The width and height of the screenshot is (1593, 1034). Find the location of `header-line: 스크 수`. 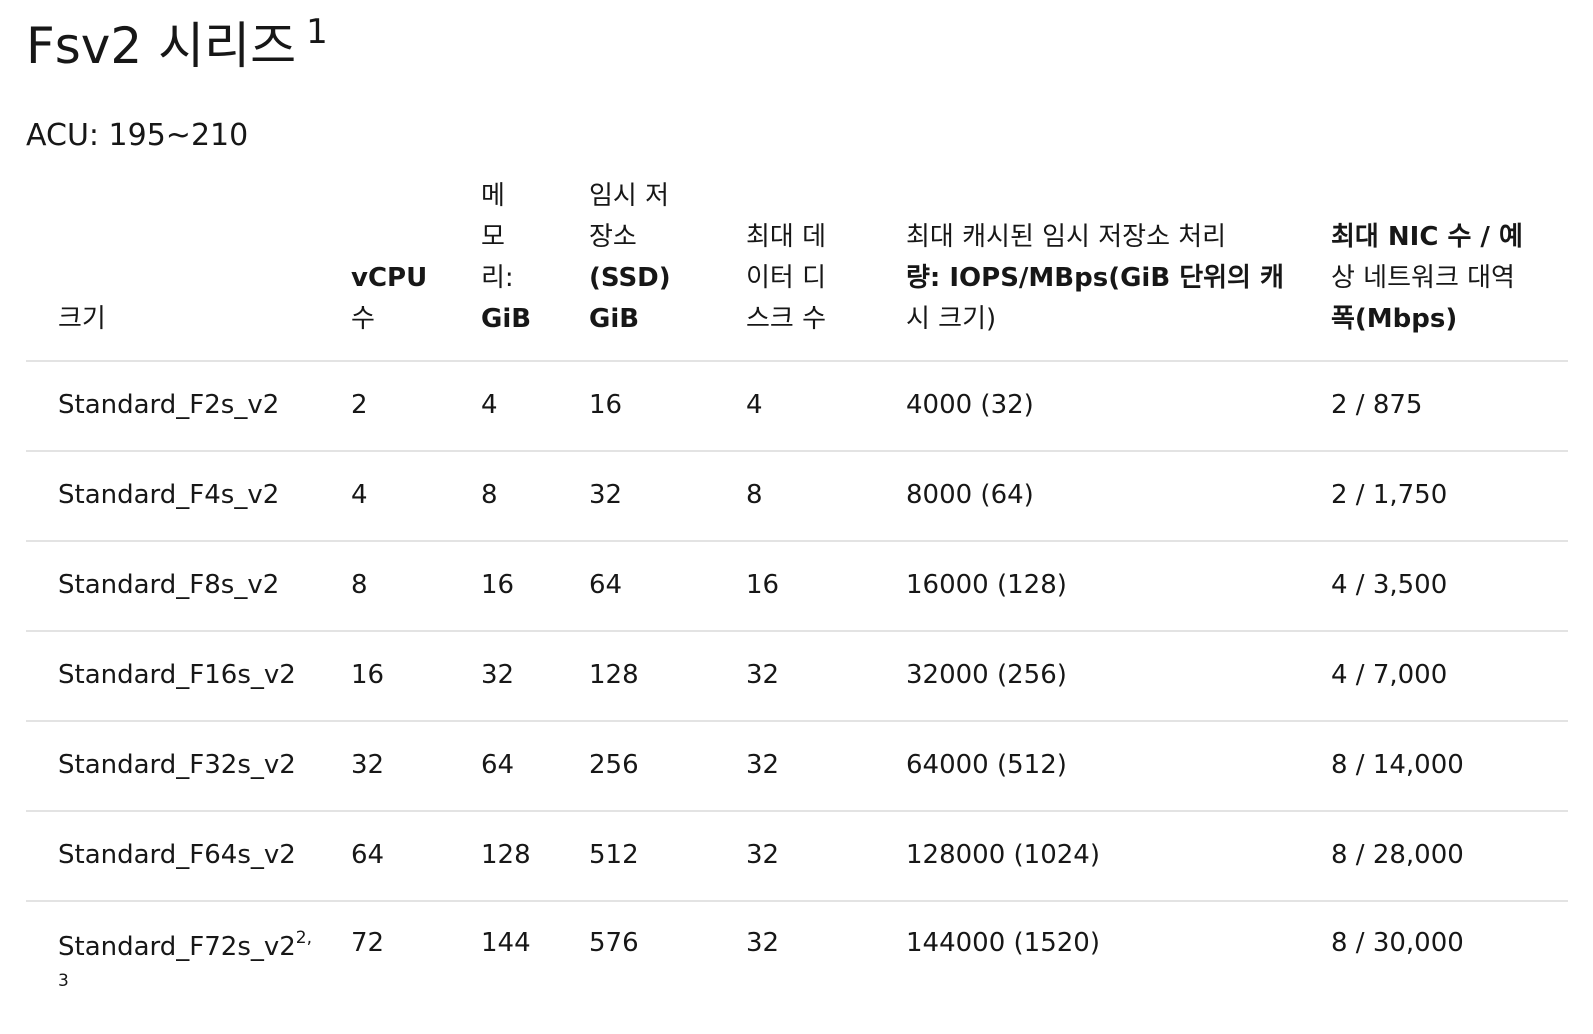

header-line: 스크 수 is located at coordinates (786, 319).